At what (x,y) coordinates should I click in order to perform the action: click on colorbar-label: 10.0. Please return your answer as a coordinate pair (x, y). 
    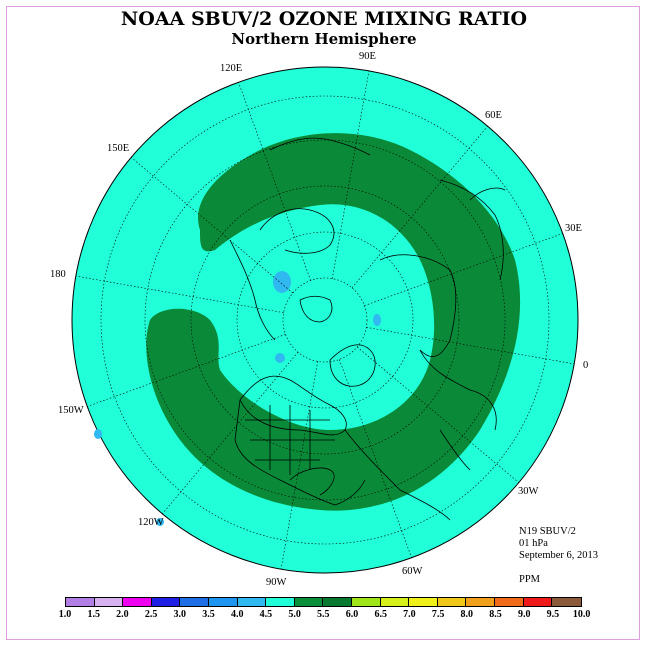
    Looking at the image, I should click on (581, 614).